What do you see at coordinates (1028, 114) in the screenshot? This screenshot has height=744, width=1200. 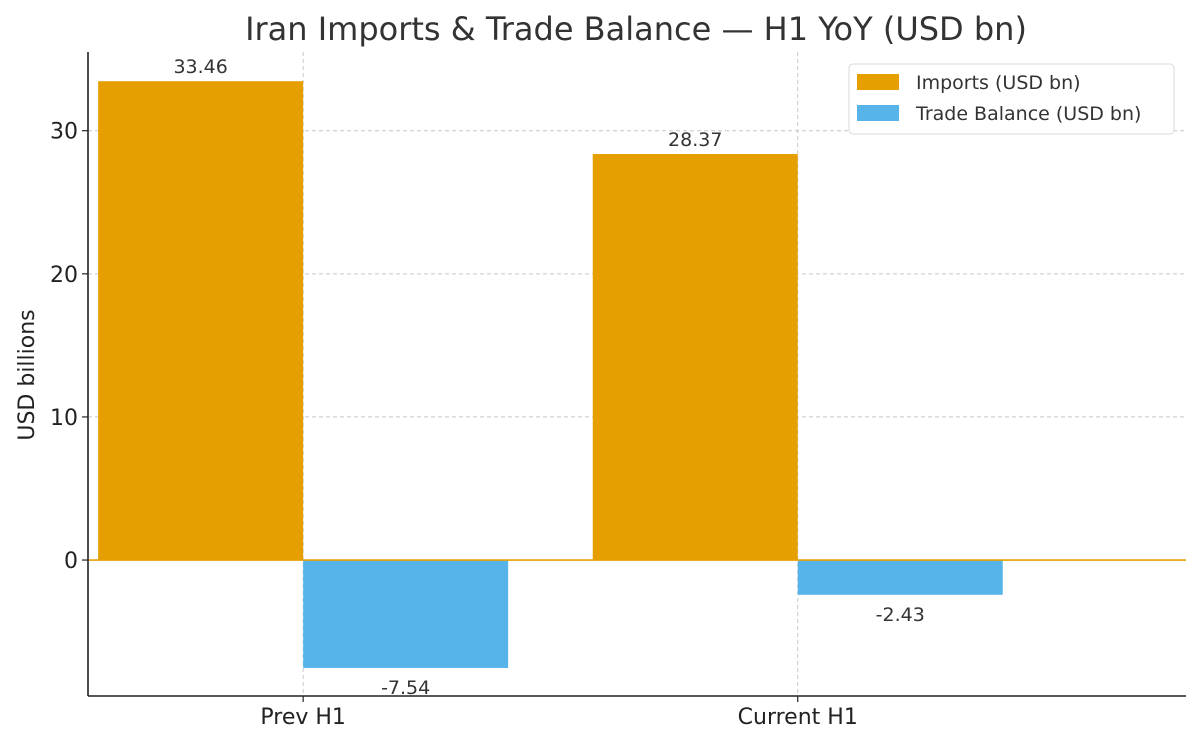 I see `legend-label: Trade Balance (USD bn)` at bounding box center [1028, 114].